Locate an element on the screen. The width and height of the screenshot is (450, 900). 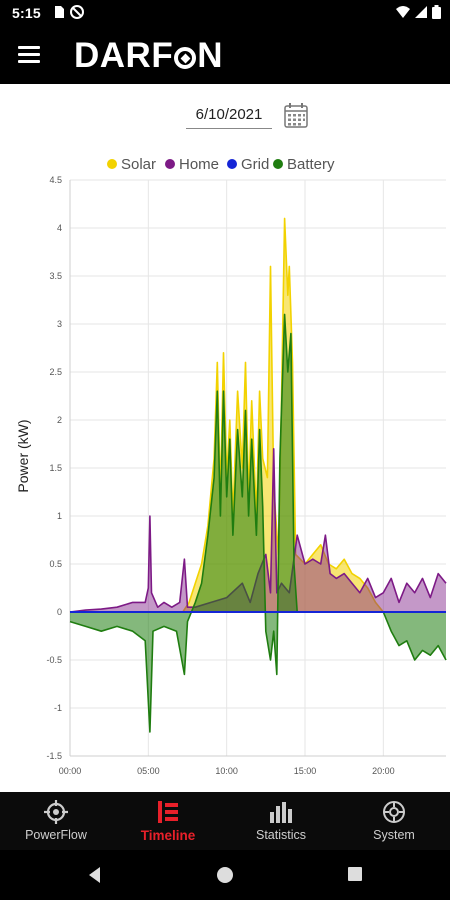
brand-text-right: N is located at coordinates (210, 55).